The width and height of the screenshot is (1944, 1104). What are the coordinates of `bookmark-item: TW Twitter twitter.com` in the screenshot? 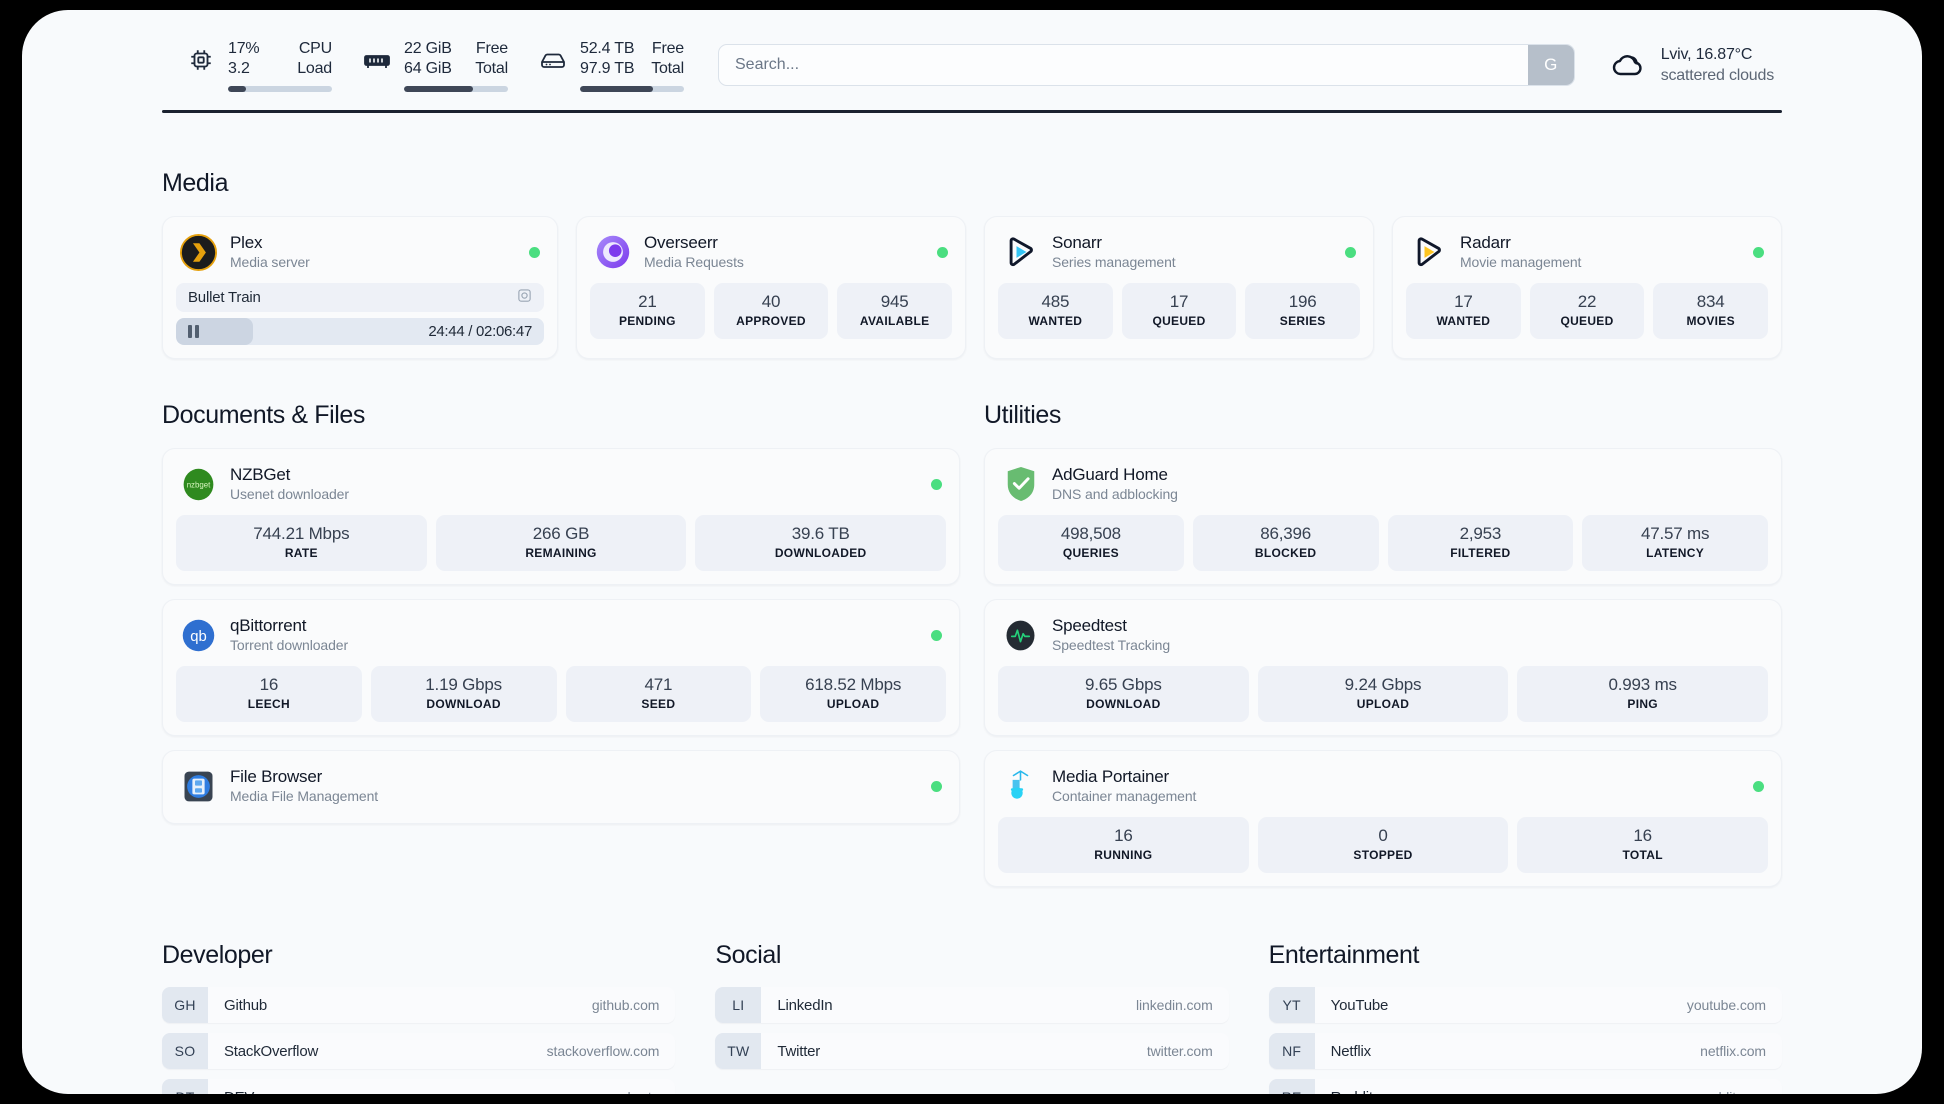 It's located at (972, 1051).